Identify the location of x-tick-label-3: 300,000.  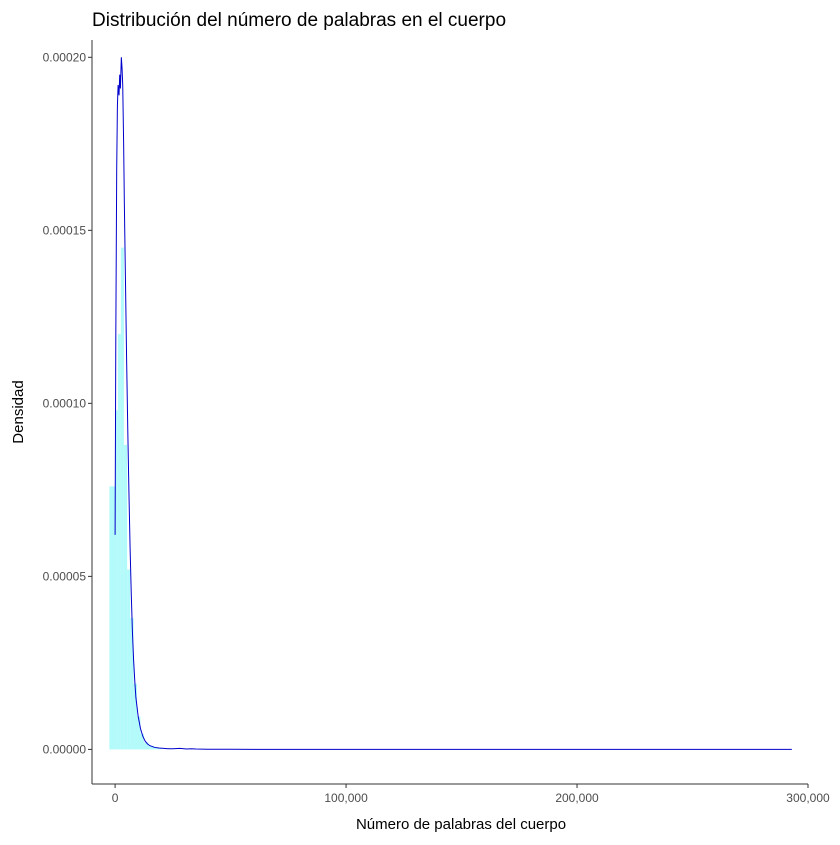
(808, 798).